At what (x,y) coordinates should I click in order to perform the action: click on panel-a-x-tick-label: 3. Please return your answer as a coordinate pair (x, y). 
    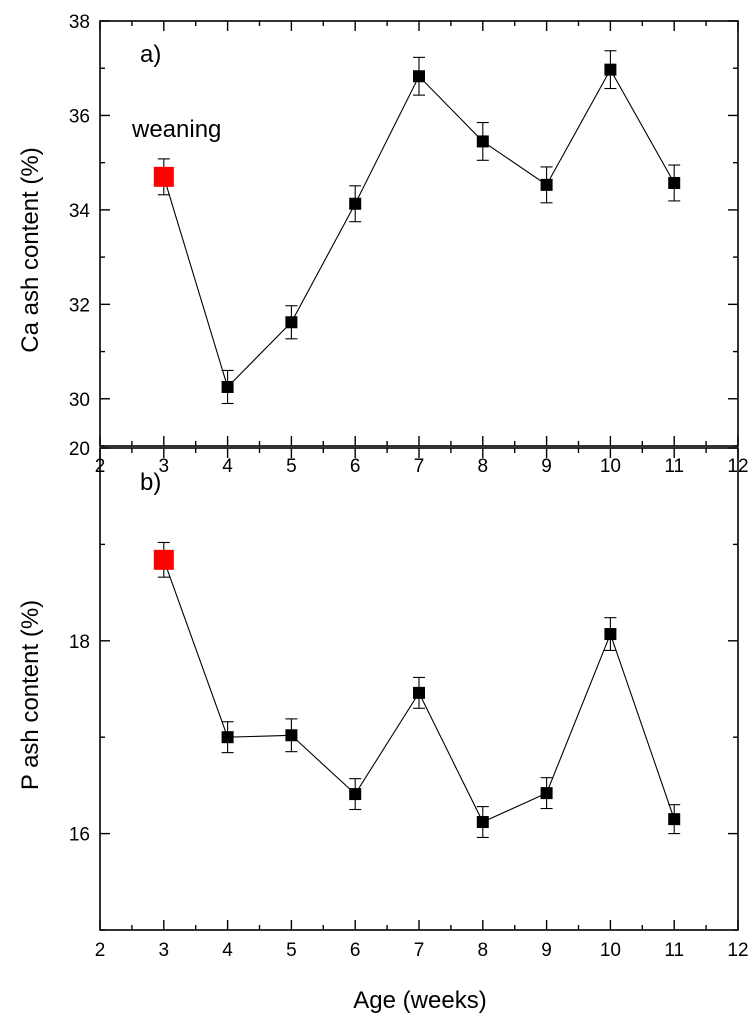
    Looking at the image, I should click on (164, 466).